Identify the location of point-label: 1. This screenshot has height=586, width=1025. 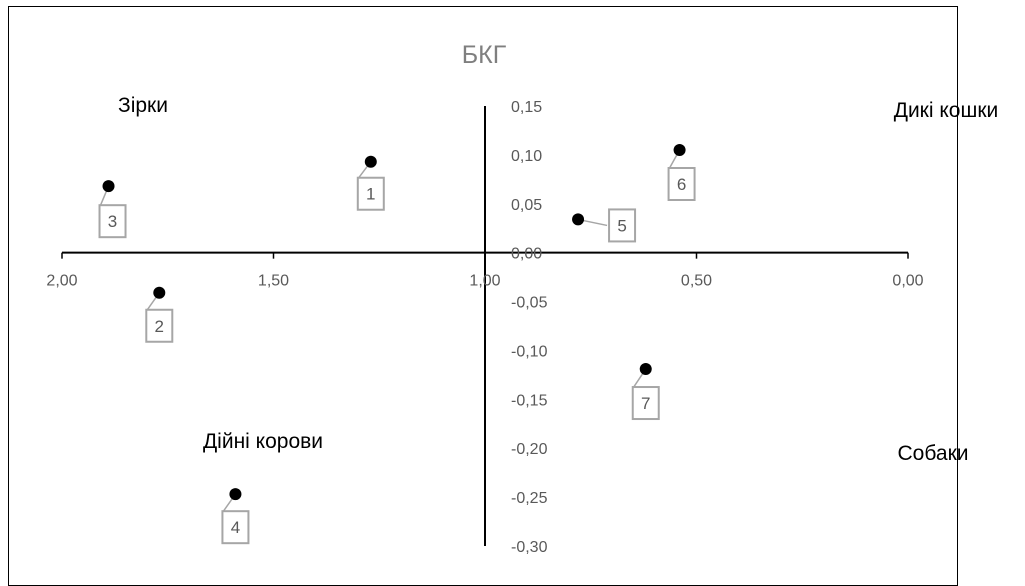
(370, 194).